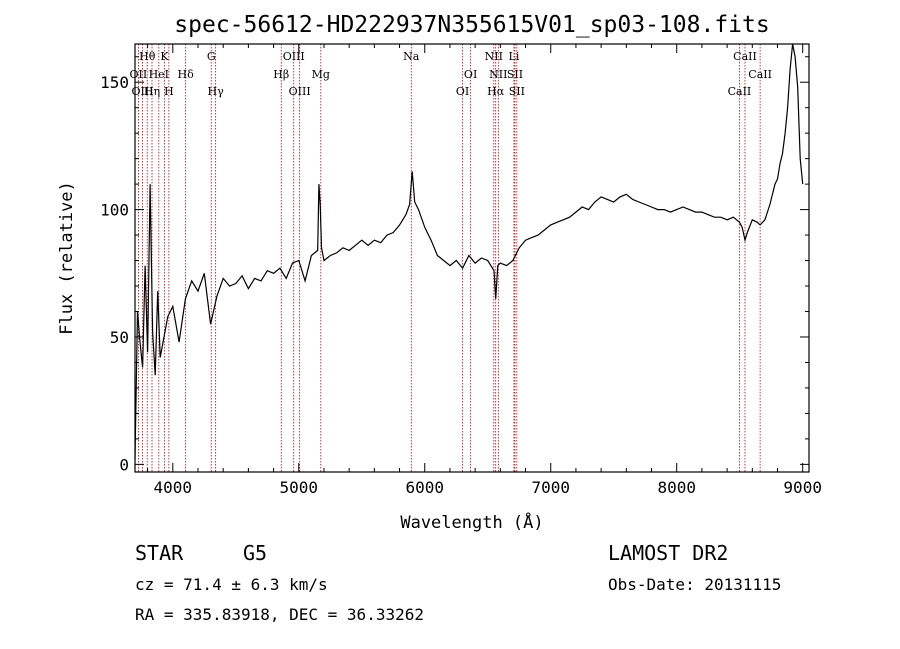  Describe the element at coordinates (470, 74) in the screenshot. I see `line-label-13: OI` at that location.